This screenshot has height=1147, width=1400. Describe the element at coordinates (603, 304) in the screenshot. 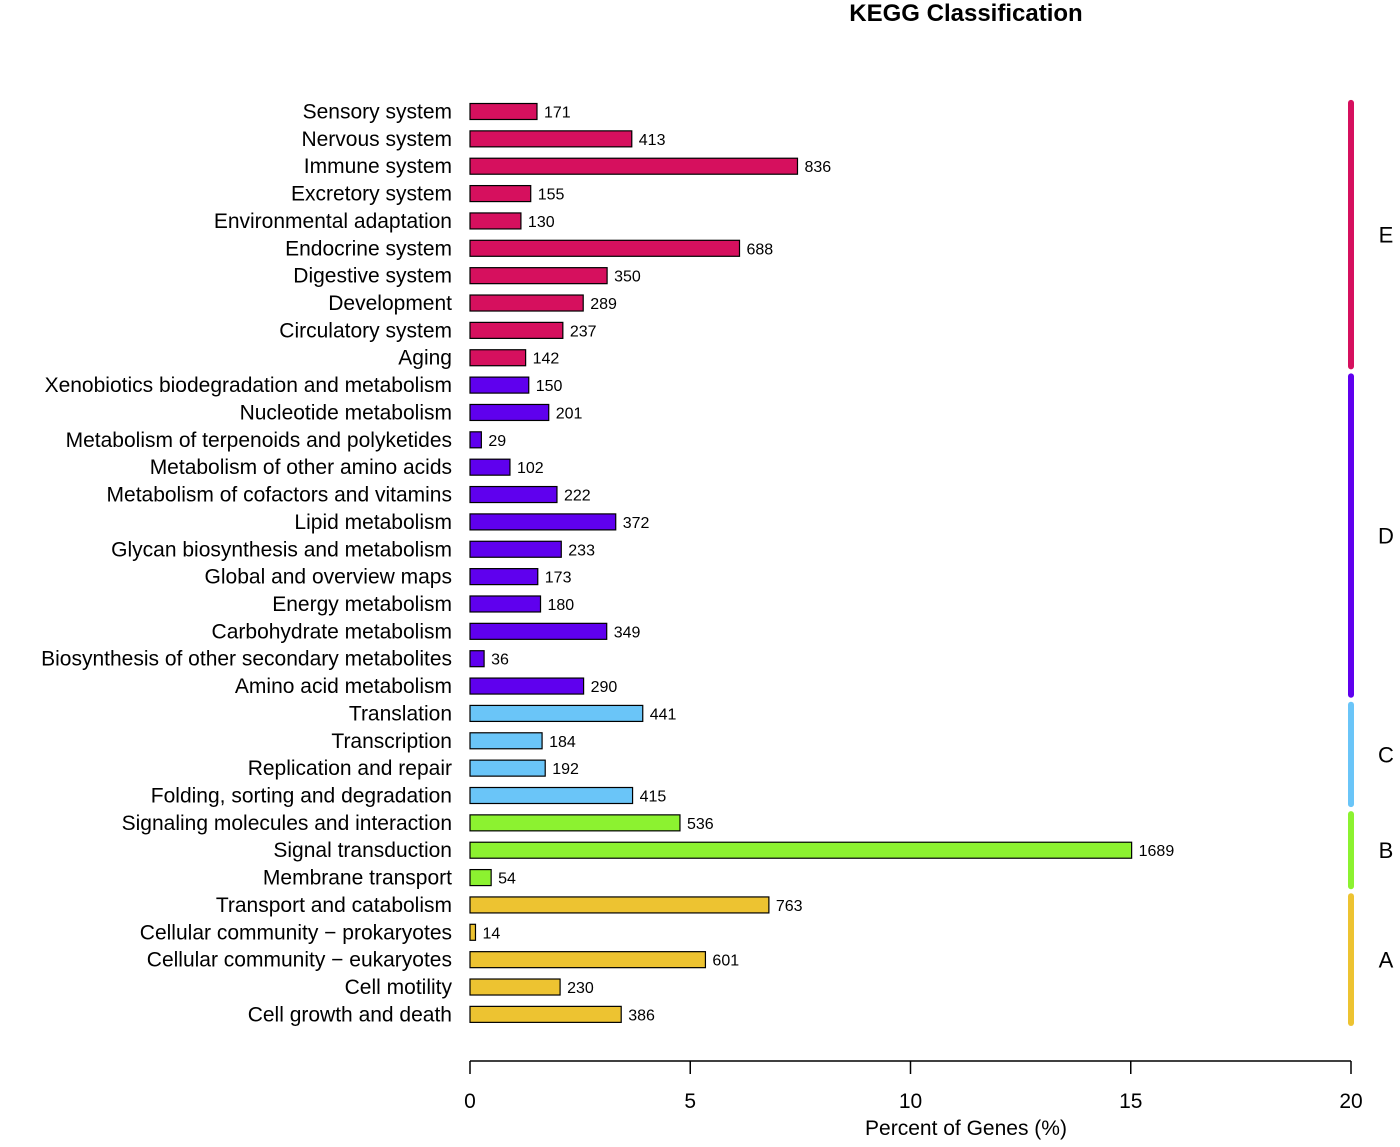

I see `value-label-development: 289` at that location.